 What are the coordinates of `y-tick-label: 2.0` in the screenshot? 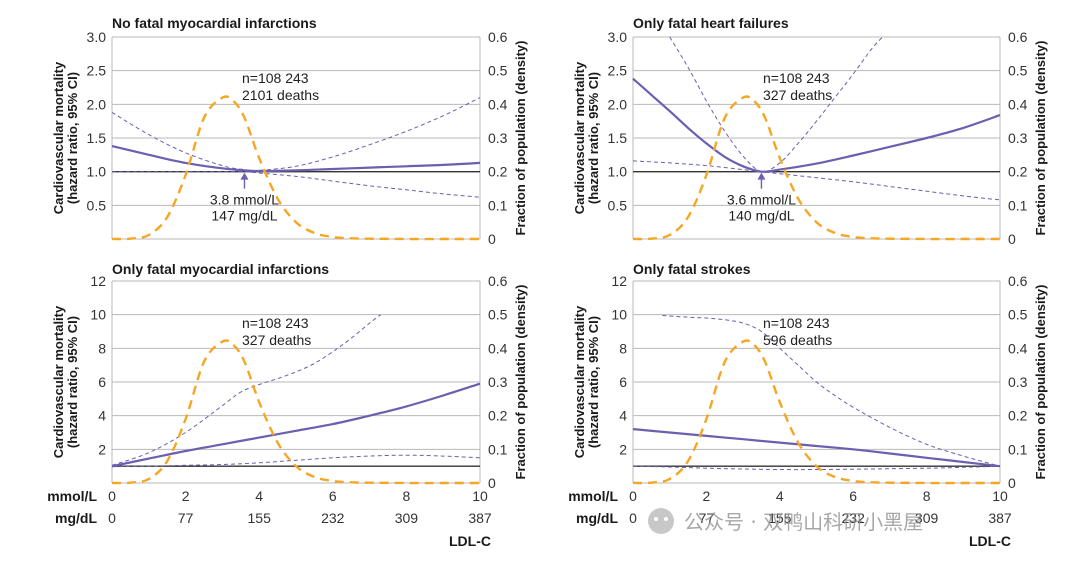 It's located at (97, 104).